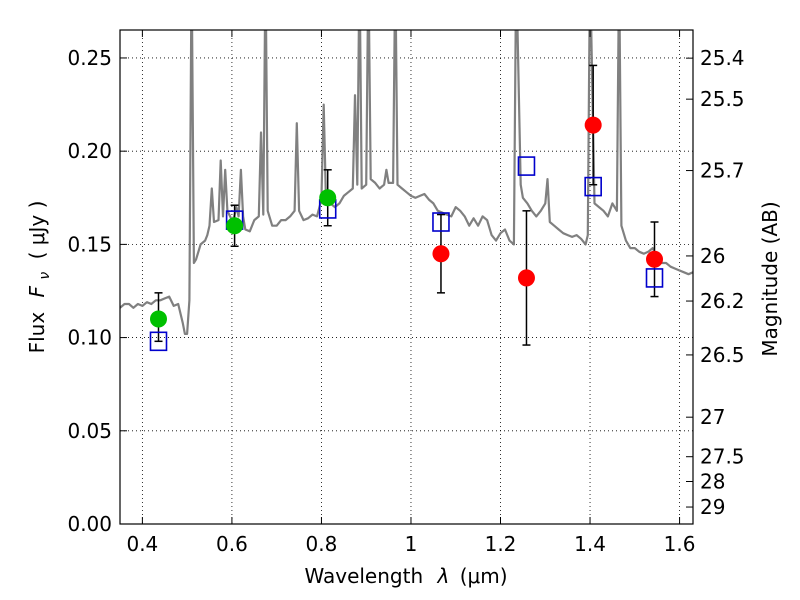 This screenshot has height=600, width=800. What do you see at coordinates (89, 151) in the screenshot?
I see `y-tick-label: 0.20` at bounding box center [89, 151].